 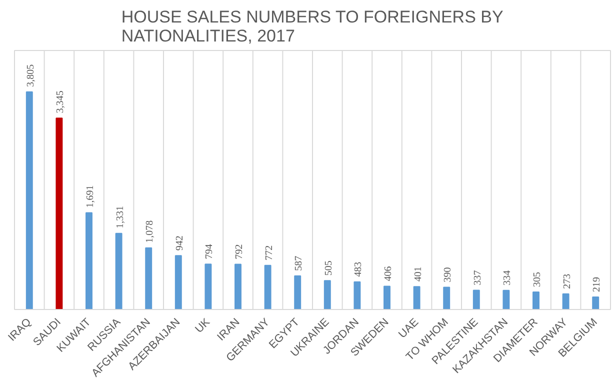 What do you see at coordinates (567, 281) in the screenshot?
I see `data-label: 273` at bounding box center [567, 281].